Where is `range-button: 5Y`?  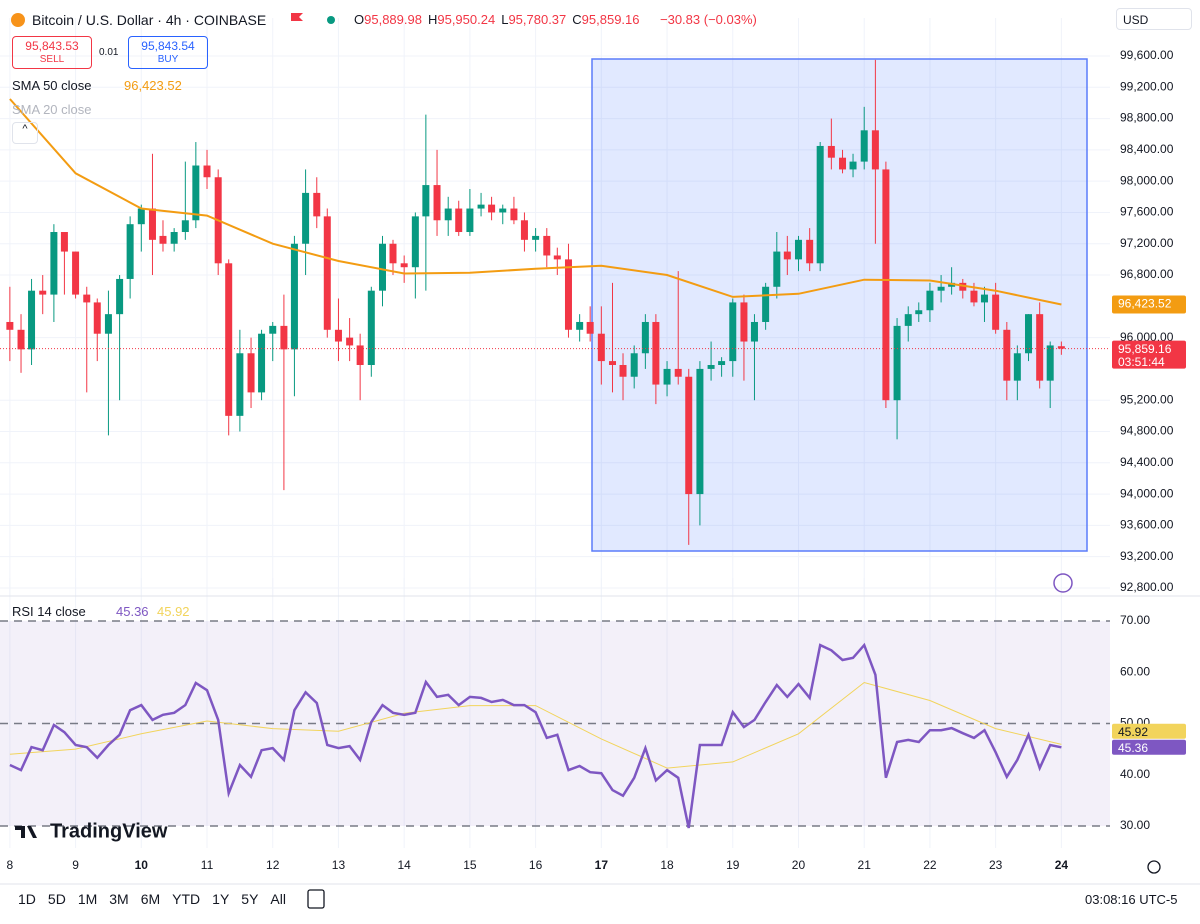
range-button: 5Y is located at coordinates (250, 899).